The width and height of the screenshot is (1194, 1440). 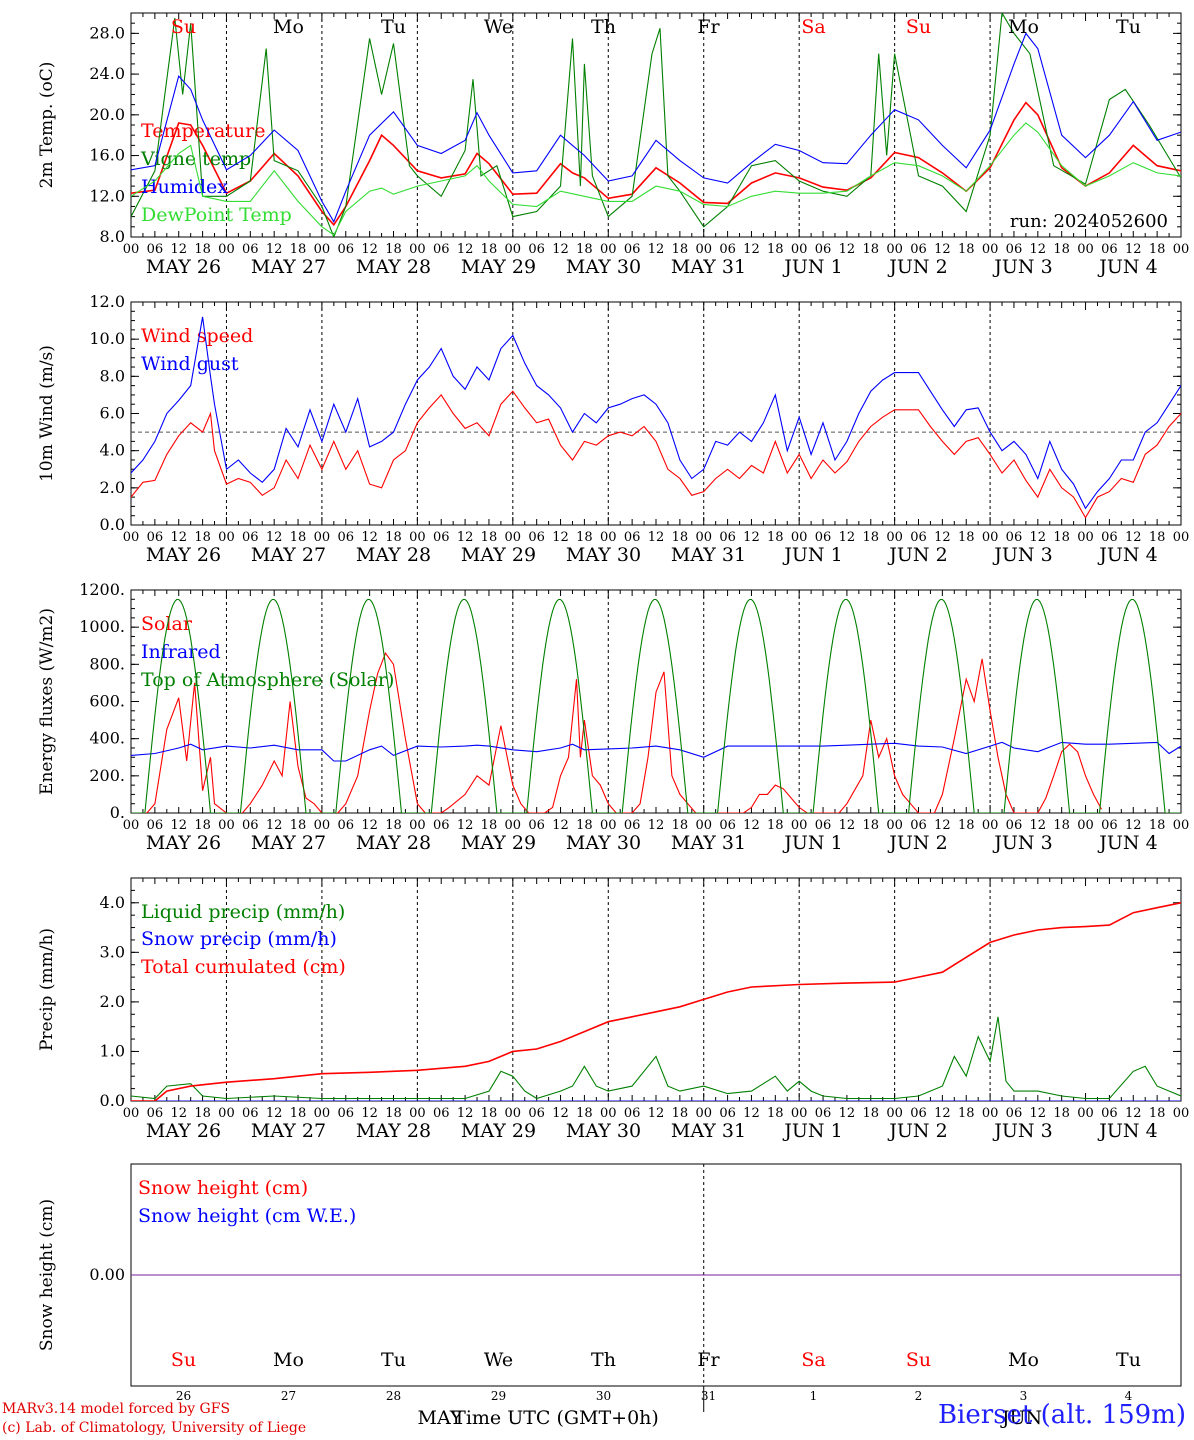 What do you see at coordinates (919, 1396) in the screenshot?
I see `day-number: 2` at bounding box center [919, 1396].